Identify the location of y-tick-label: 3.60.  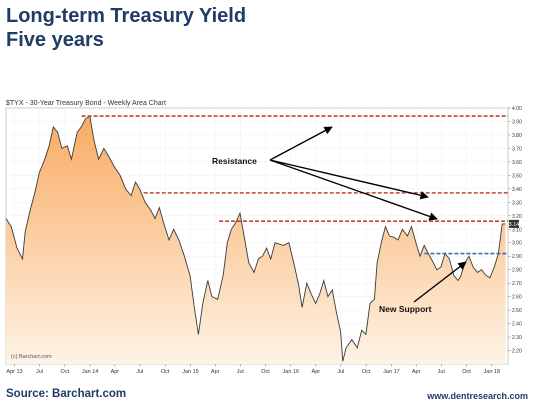
(517, 163).